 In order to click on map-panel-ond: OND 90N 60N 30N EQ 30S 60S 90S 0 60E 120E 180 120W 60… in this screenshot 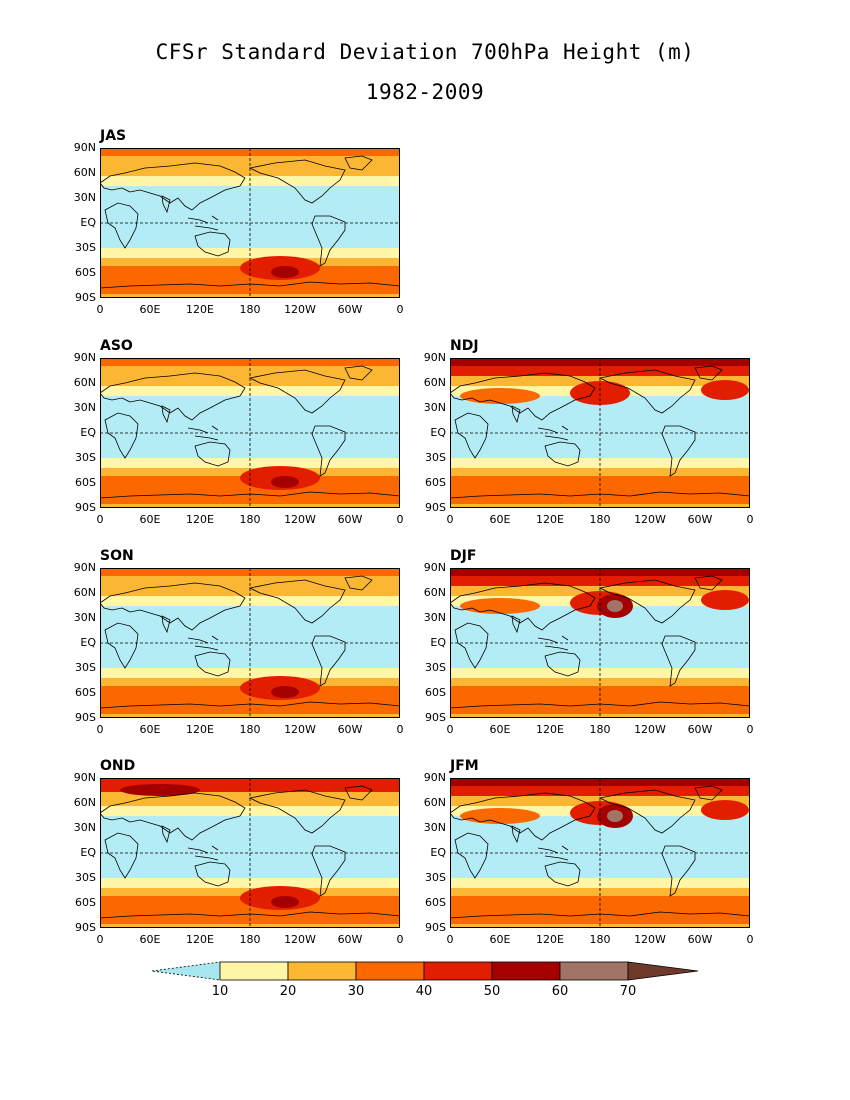, I will do `click(245, 863)`.